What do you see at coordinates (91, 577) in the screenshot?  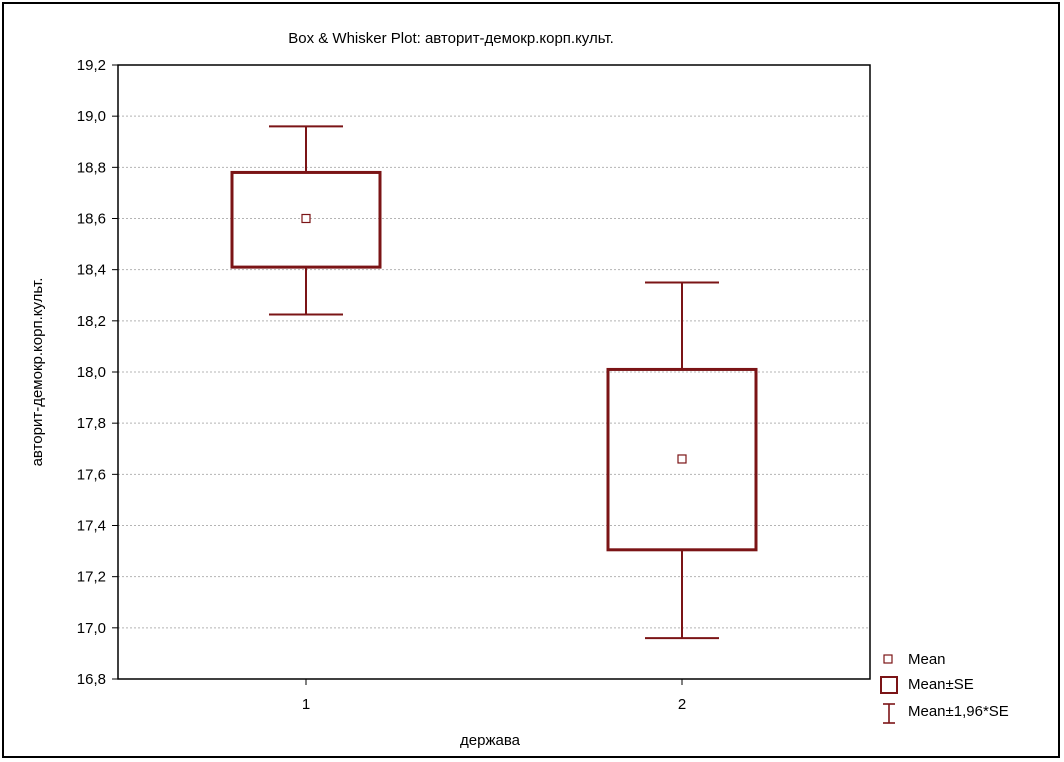 I see `y-tick-label: 17,2` at bounding box center [91, 577].